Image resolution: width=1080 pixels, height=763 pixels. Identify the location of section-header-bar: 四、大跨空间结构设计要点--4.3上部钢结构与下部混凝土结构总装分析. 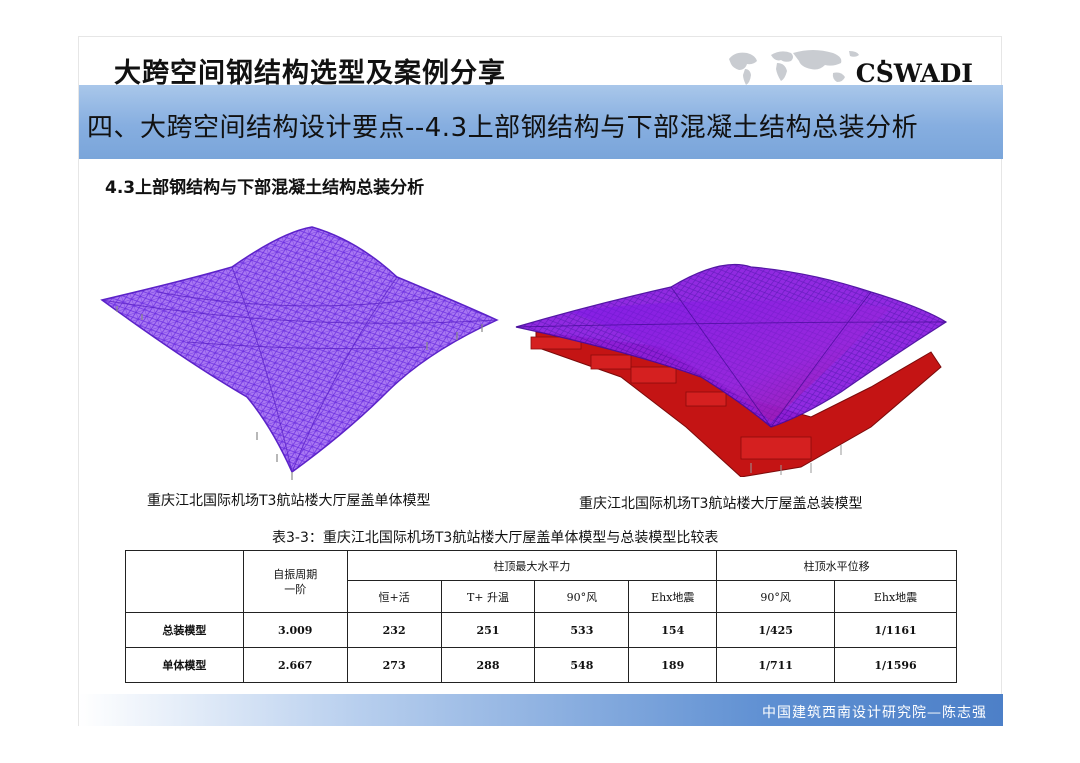
(541, 122).